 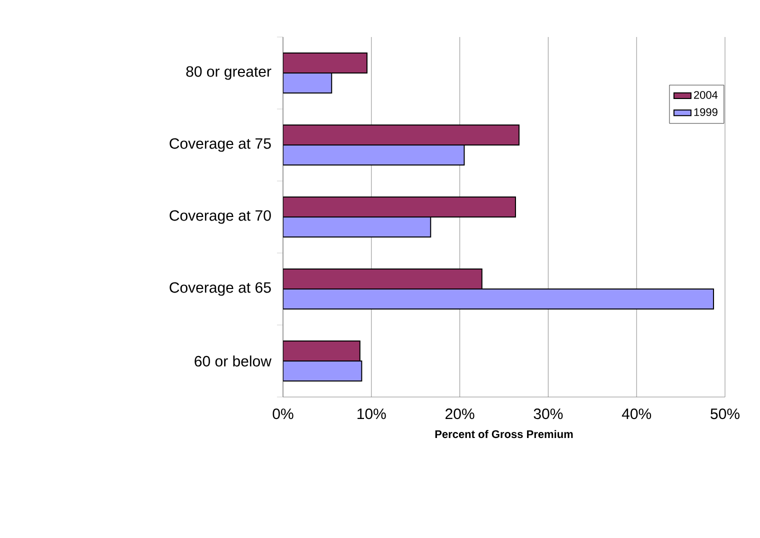 What do you see at coordinates (548, 414) in the screenshot?
I see `x-tick-label: 30%` at bounding box center [548, 414].